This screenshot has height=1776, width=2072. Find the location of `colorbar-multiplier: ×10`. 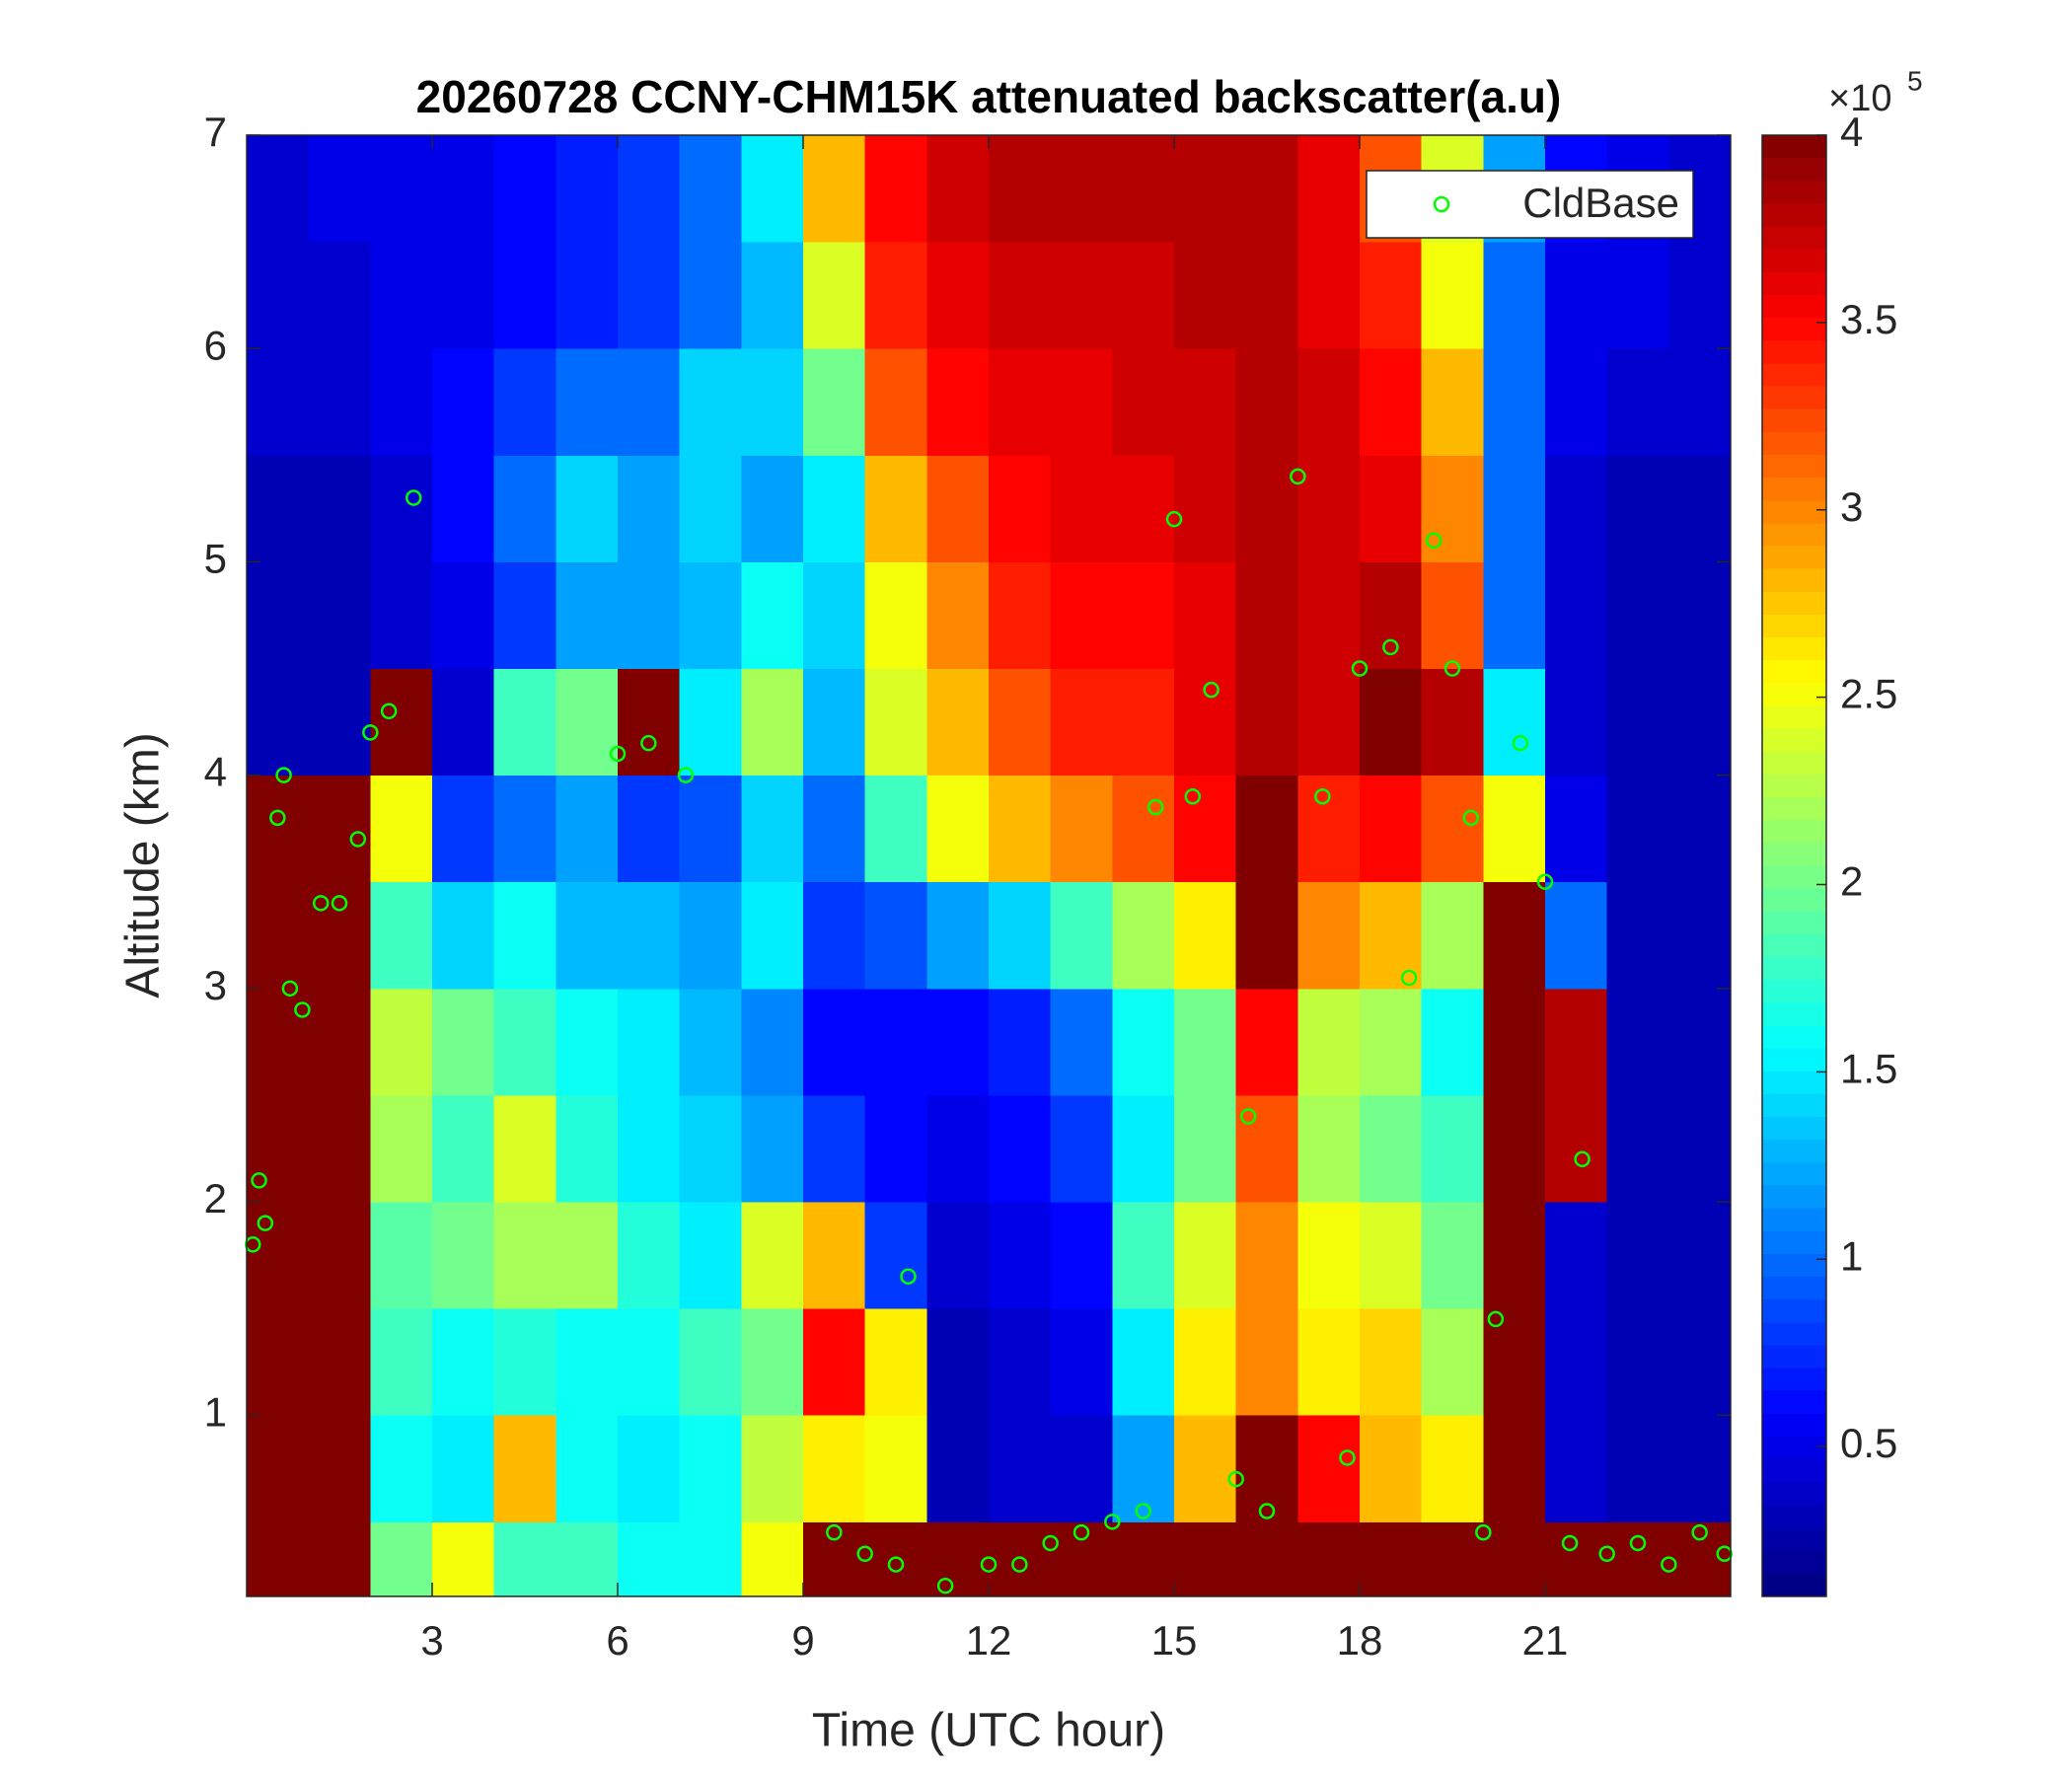

colorbar-multiplier: ×10 is located at coordinates (1860, 99).